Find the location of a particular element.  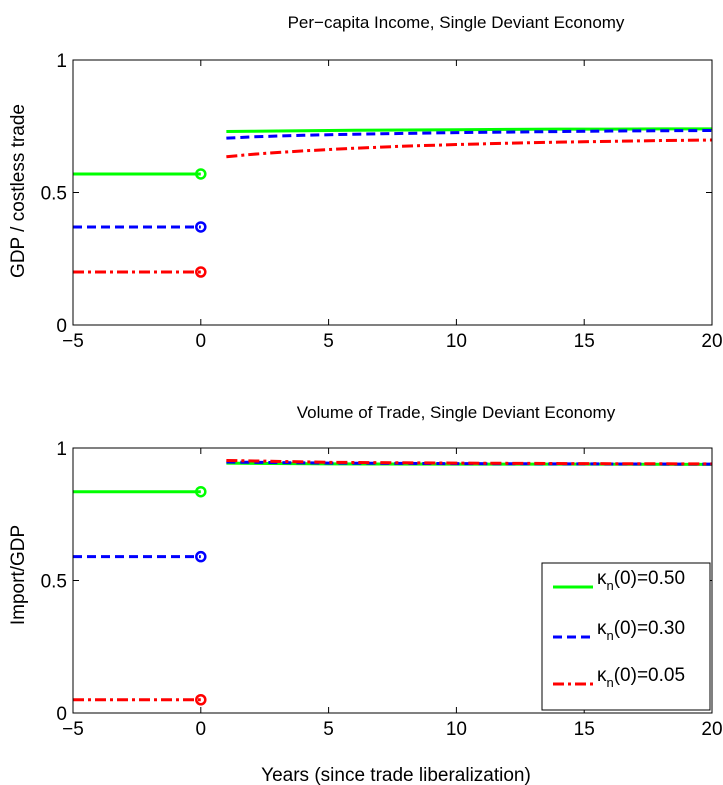

legend-label: κn(0)=0.05 is located at coordinates (641, 677).